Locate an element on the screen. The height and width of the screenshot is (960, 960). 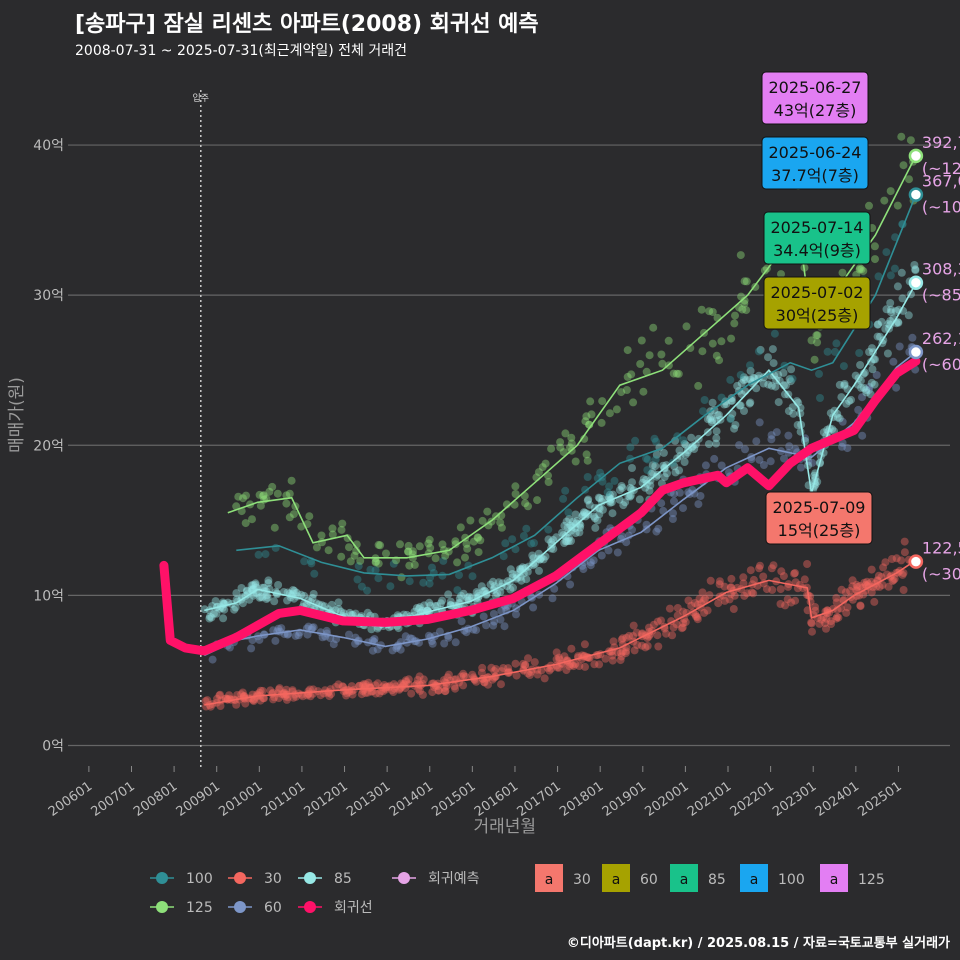
legend-label: 100 is located at coordinates (199, 879).